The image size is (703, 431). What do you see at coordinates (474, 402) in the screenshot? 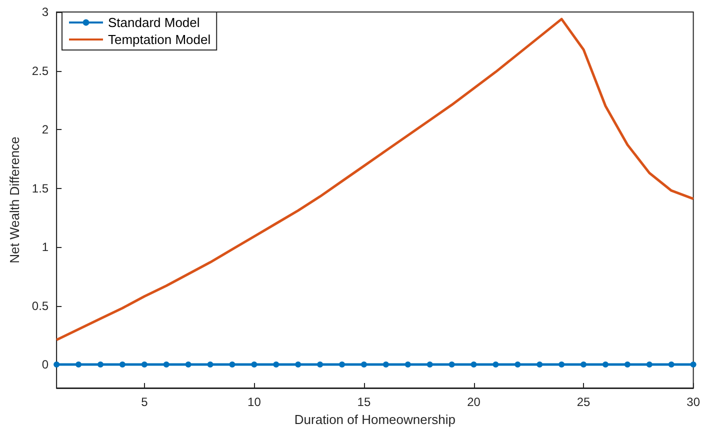
I see `x-tick-label: 20` at bounding box center [474, 402].